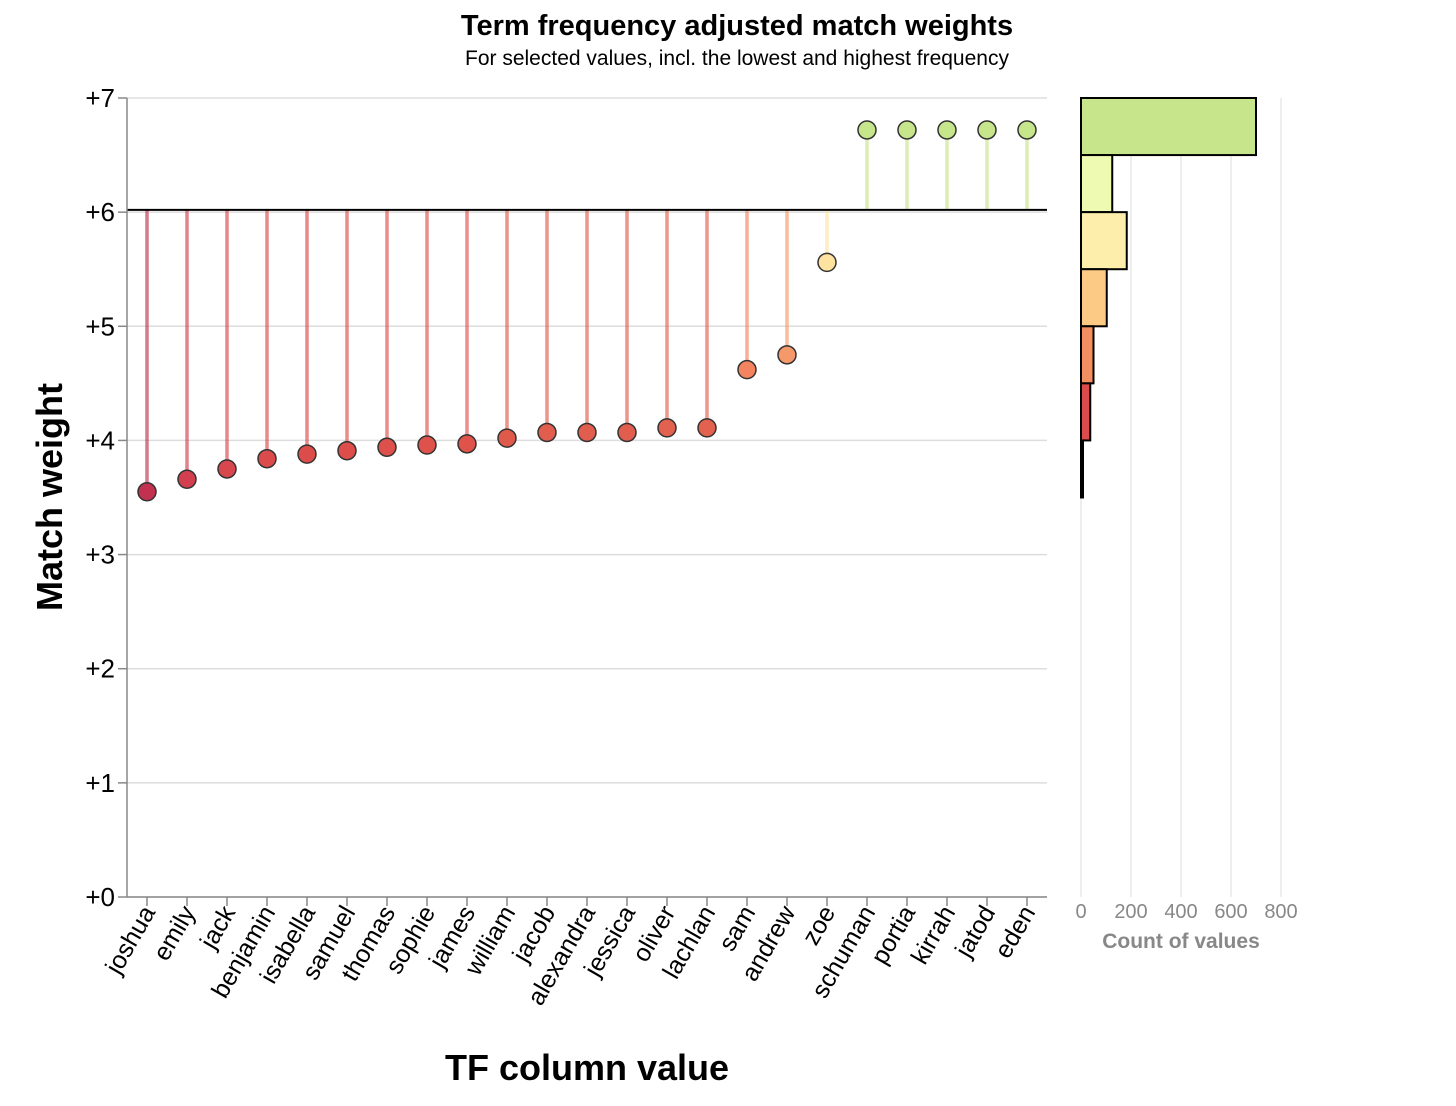 The height and width of the screenshot is (1106, 1456). Describe the element at coordinates (100, 669) in the screenshot. I see `y-tick-label: +2` at that location.